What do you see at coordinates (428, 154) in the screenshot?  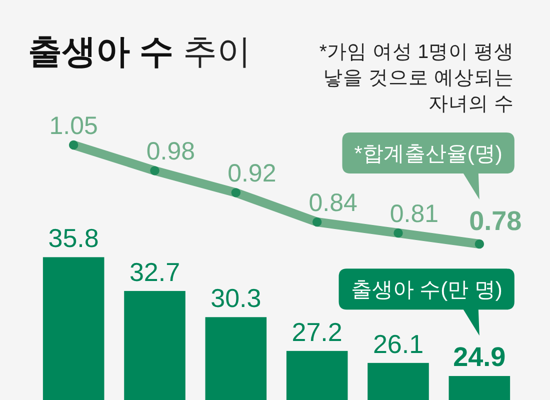 I see `text: *합계출산율(명)` at bounding box center [428, 154].